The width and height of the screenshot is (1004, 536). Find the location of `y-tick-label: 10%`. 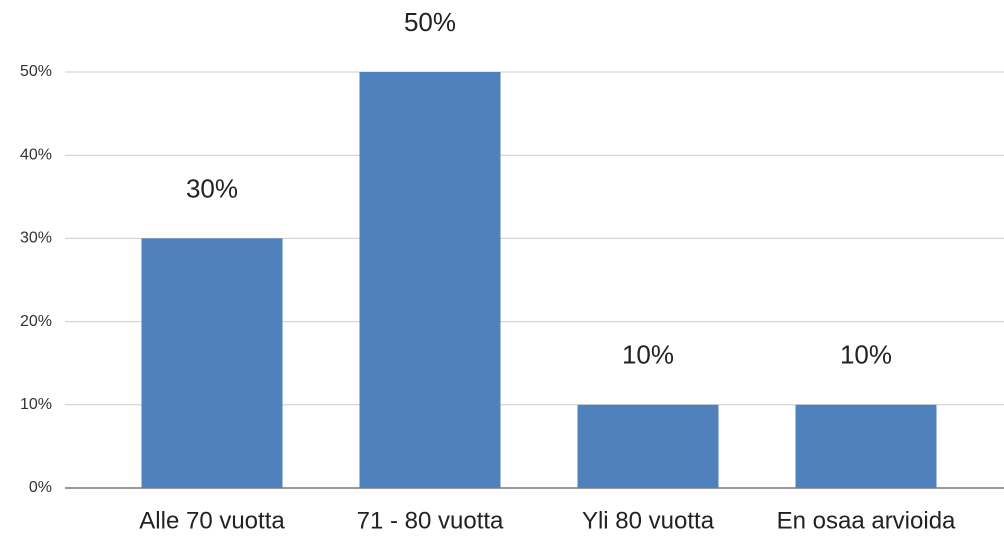

y-tick-label: 10% is located at coordinates (36, 404).